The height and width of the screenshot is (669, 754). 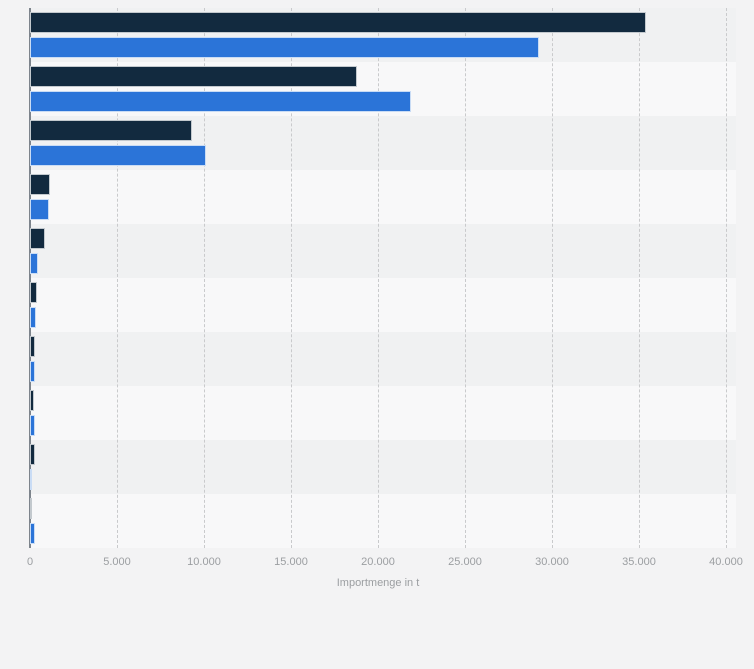 What do you see at coordinates (32, 425) in the screenshot?
I see `bar-blue-series-group8` at bounding box center [32, 425].